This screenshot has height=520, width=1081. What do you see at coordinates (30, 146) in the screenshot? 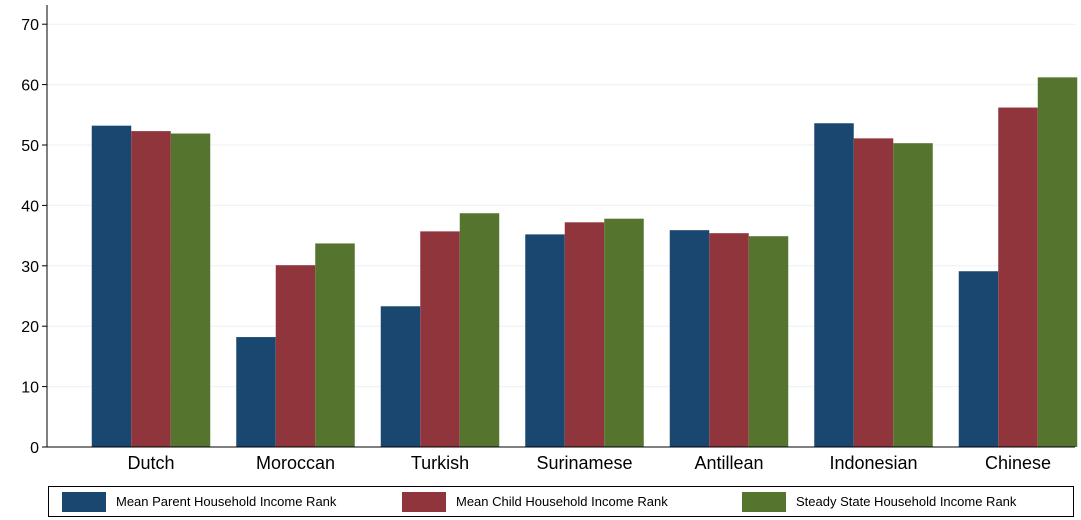
I see `y-tick-label: 50` at bounding box center [30, 146].